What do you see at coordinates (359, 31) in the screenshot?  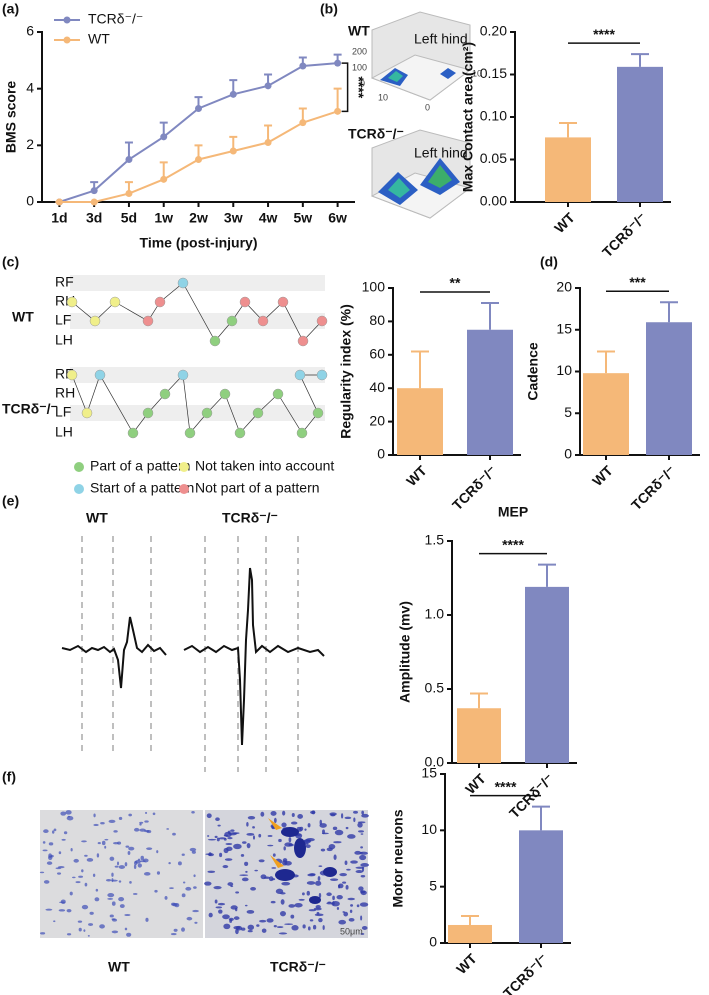 I see `group-label: WT` at bounding box center [359, 31].